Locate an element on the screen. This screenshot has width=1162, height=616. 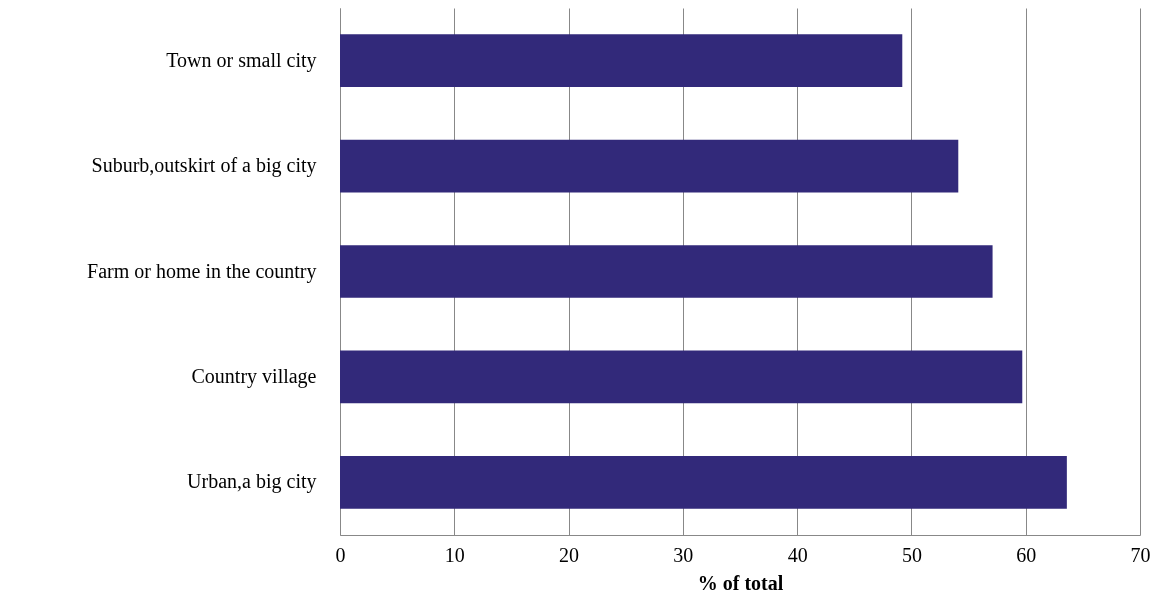
x-tick-label: 70 is located at coordinates (1140, 554).